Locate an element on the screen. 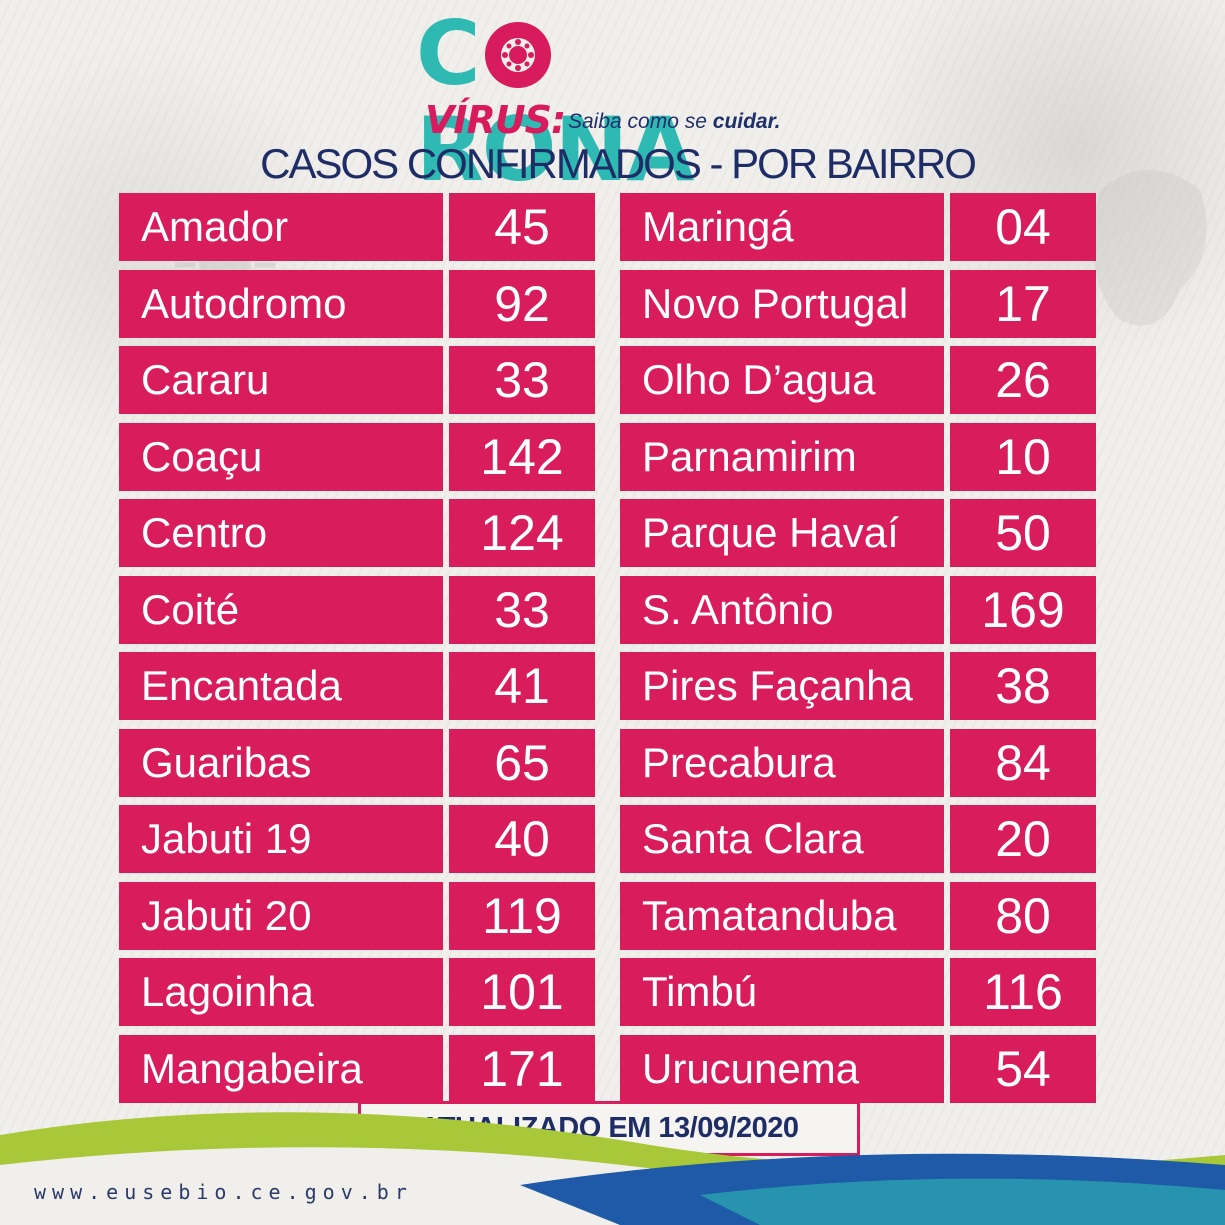 Image resolution: width=1225 pixels, height=1225 pixels. neighborhood-name: Maringá is located at coordinates (782, 227).